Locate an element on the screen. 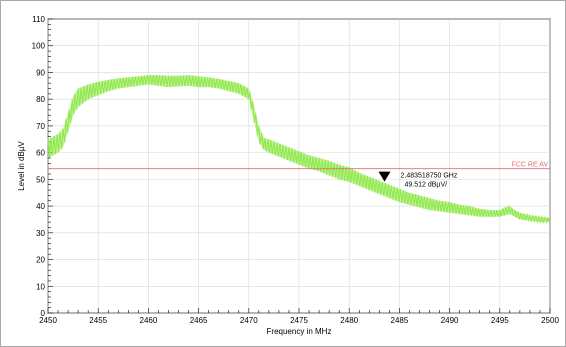  limit-layer: FCC RE AV is located at coordinates (299, 166).